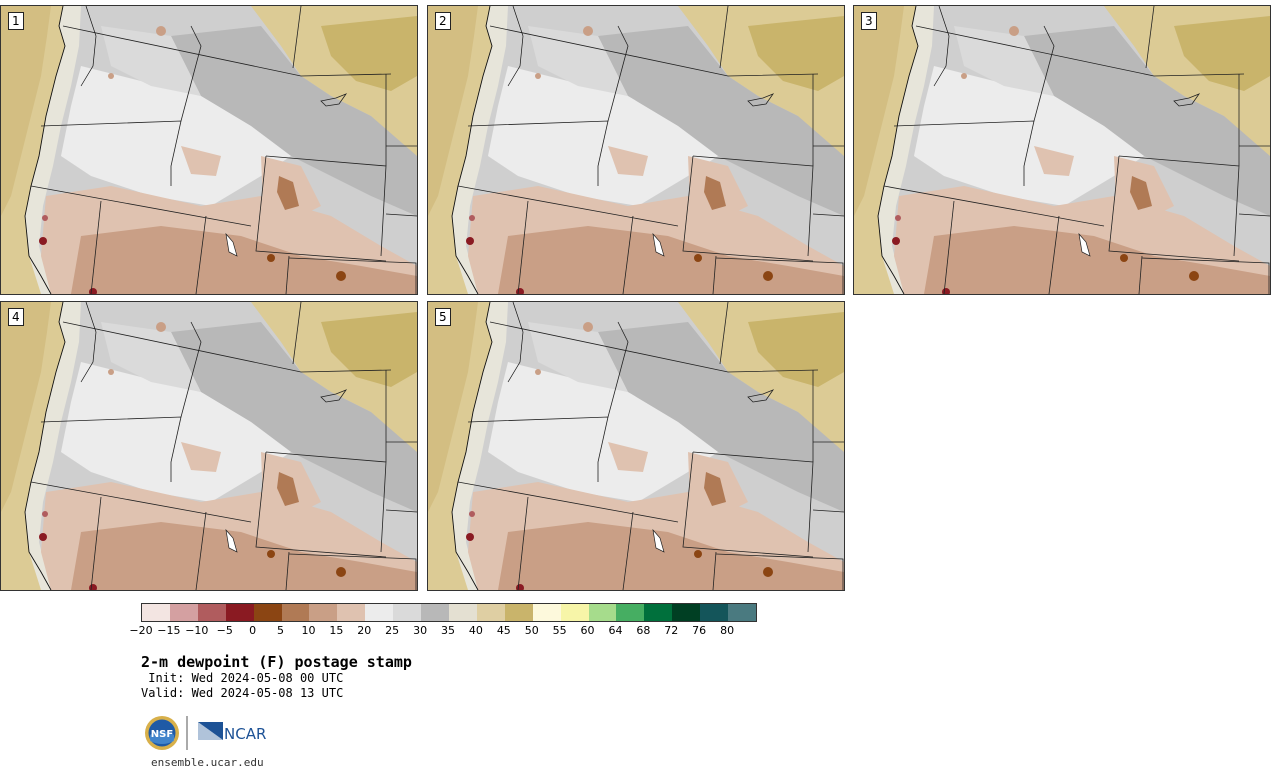 This screenshot has height=773, width=1280. Describe the element at coordinates (169, 630) in the screenshot. I see `colorbar-tick-label: −15` at that location.